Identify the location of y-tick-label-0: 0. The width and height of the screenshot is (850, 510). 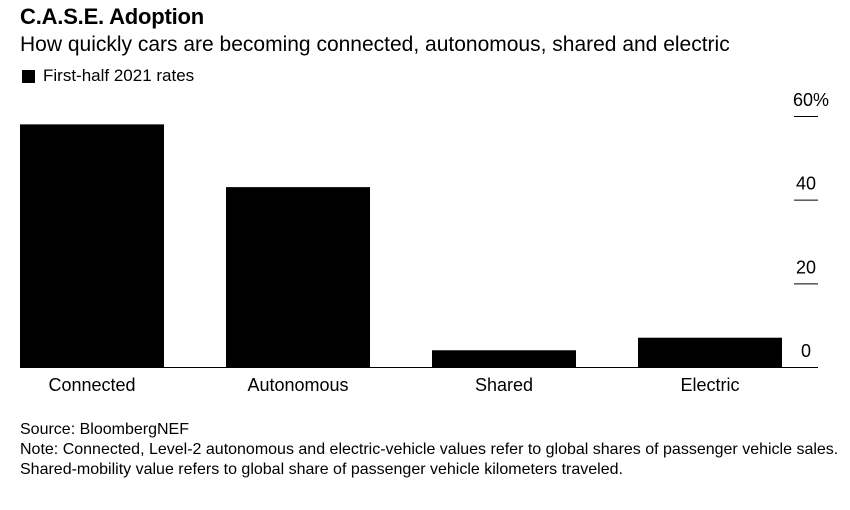
(806, 351).